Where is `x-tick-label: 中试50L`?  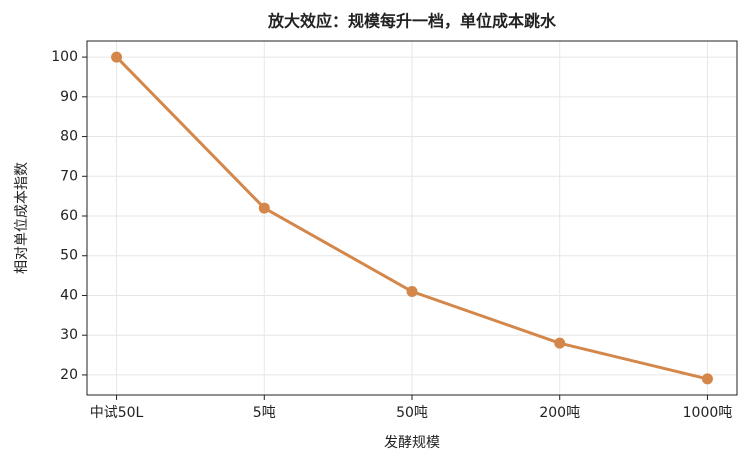 x-tick-label: 中试50L is located at coordinates (117, 413).